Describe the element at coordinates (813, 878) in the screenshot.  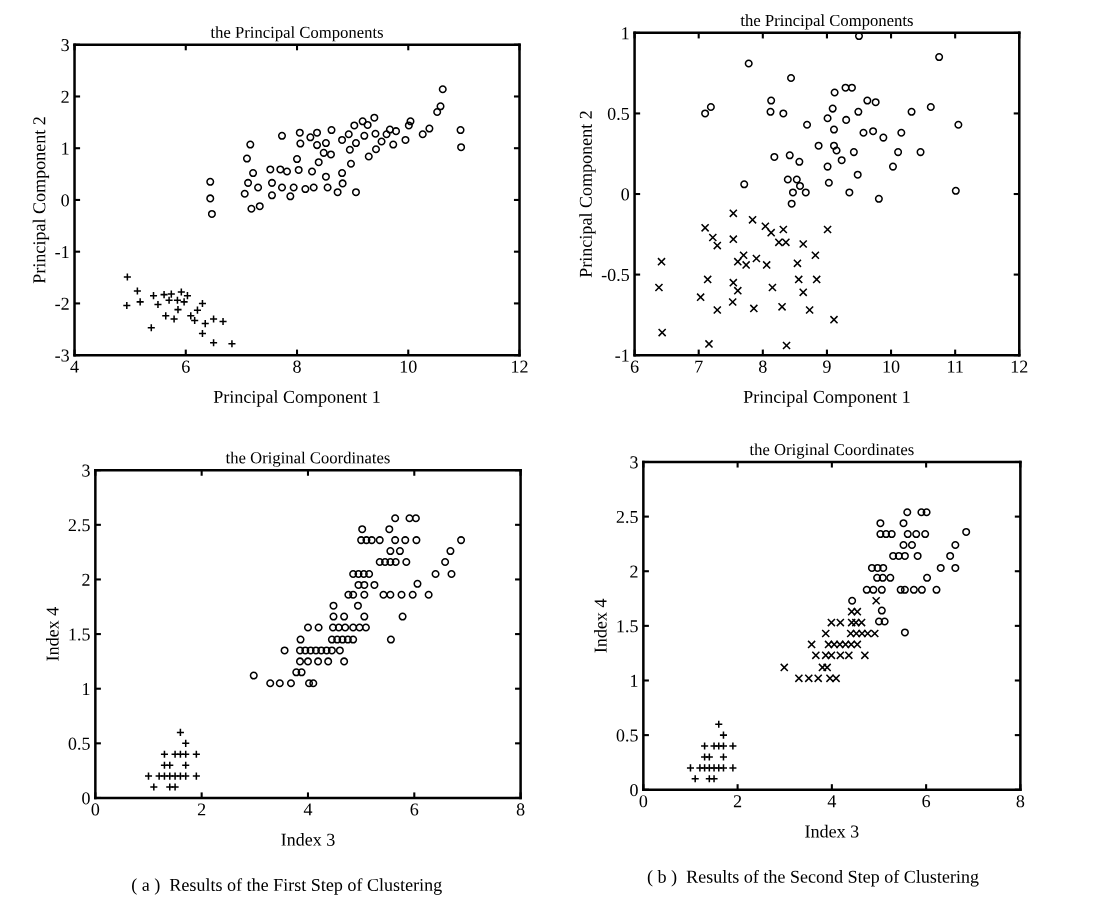
I see `text: ( b ) Results of the Second Step of Clustering` at that location.